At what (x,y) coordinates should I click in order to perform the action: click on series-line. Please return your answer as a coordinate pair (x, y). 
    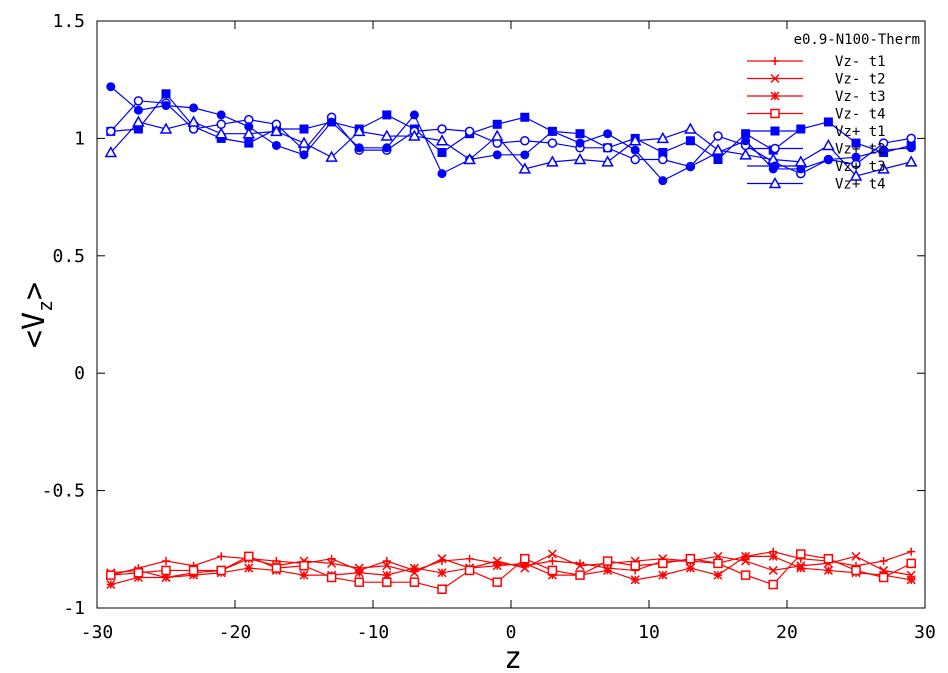
    Looking at the image, I should click on (511, 149).